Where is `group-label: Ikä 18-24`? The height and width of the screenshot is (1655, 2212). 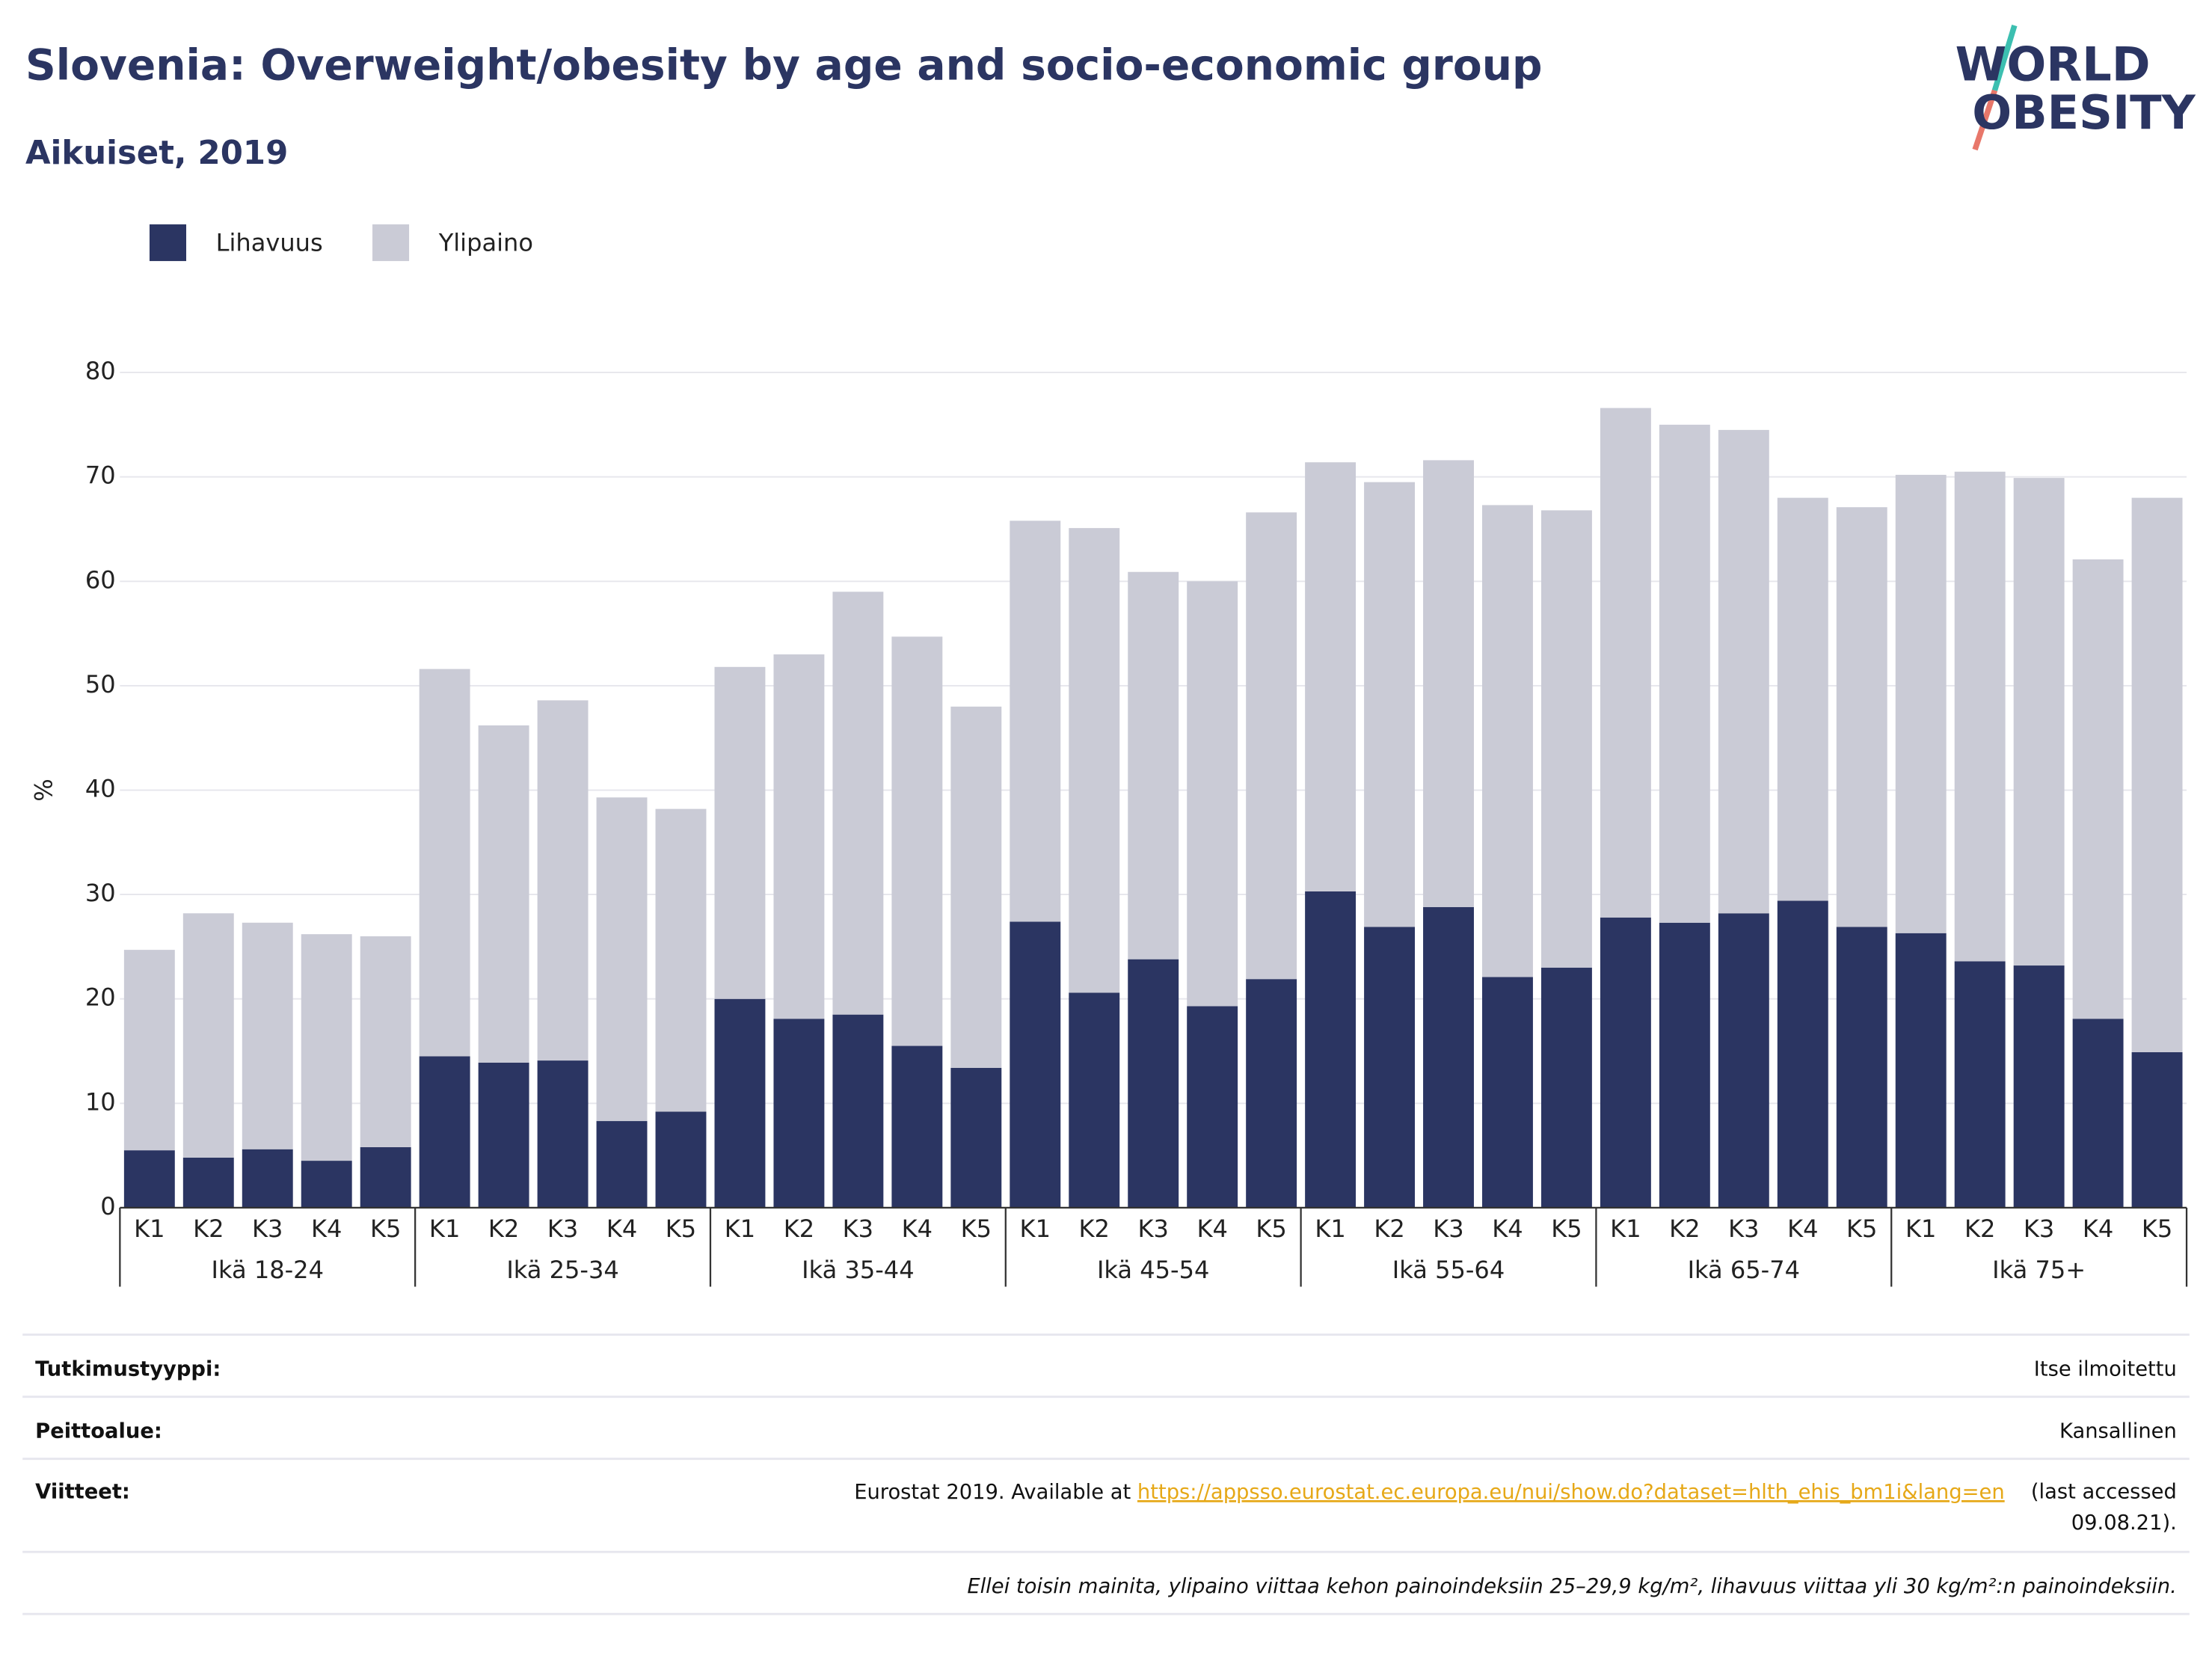
group-label: Ikä 18-24 is located at coordinates (268, 1270).